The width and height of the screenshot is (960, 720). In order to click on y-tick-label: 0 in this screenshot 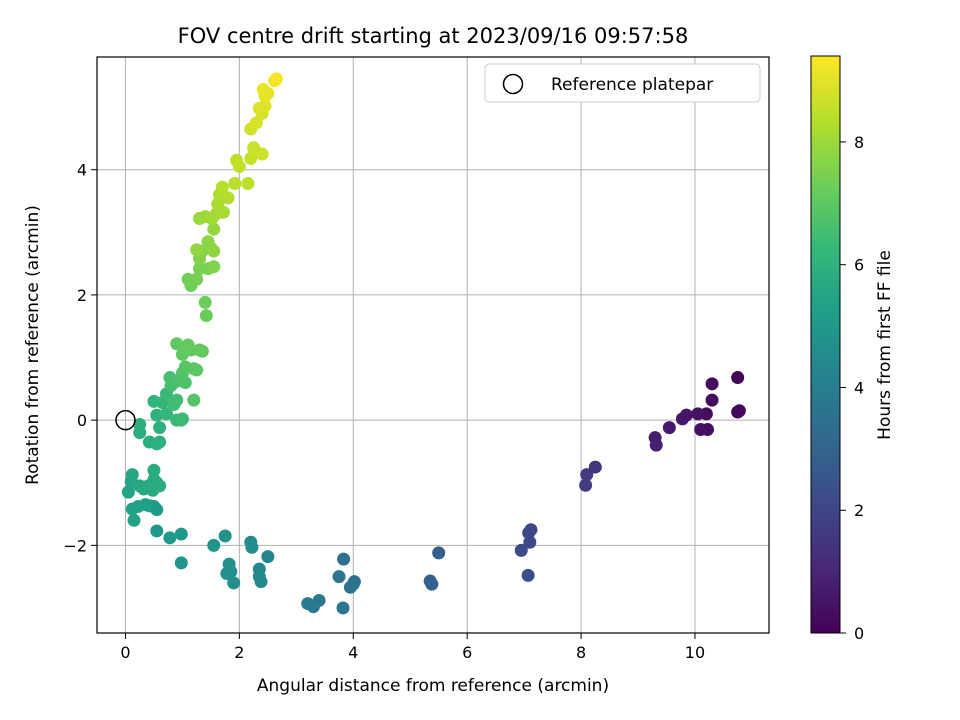, I will do `click(82, 420)`.